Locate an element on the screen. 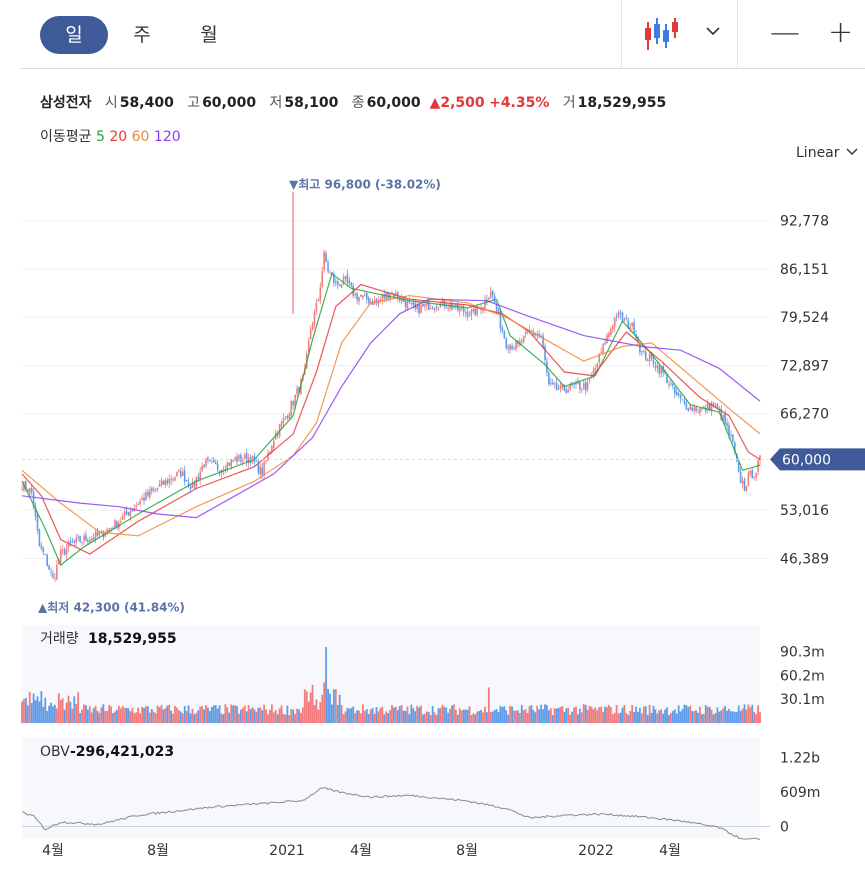 Image resolution: width=865 pixels, height=891 pixels. change-pct: +4.35% is located at coordinates (519, 103).